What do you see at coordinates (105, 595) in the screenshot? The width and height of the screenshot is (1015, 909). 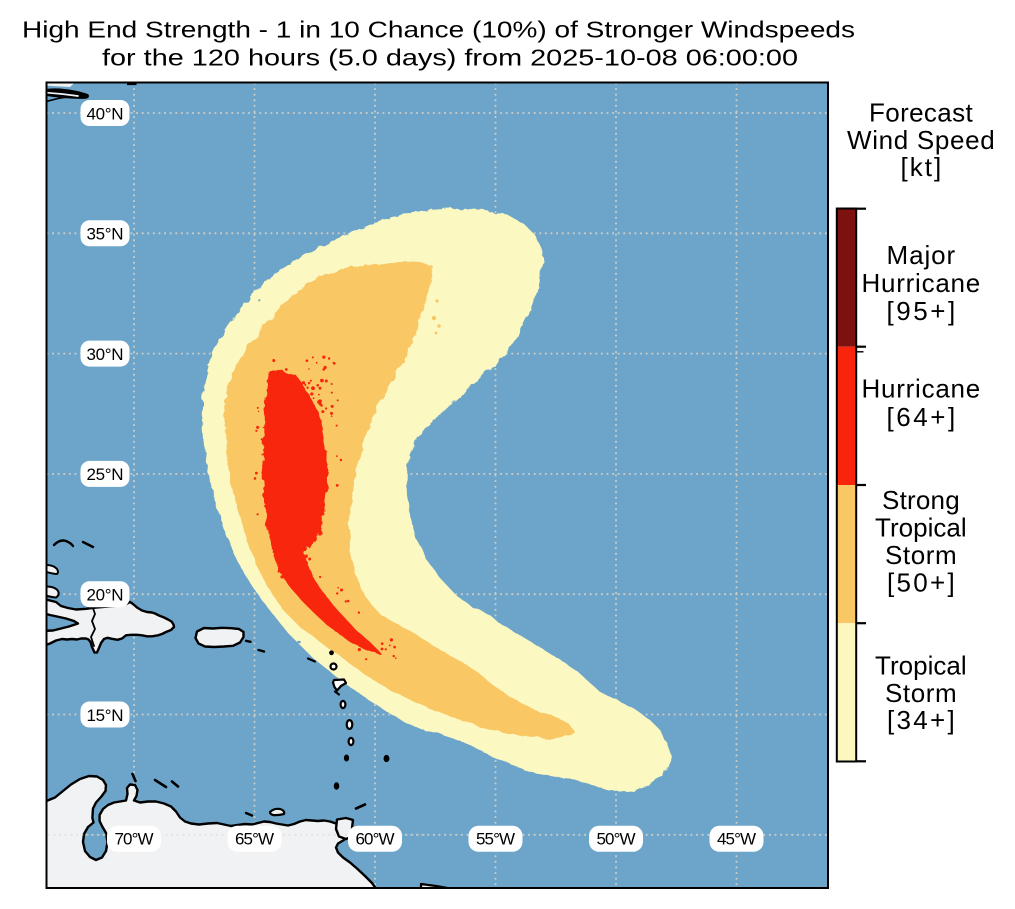 I see `svg-text: 20°N` at bounding box center [105, 595].